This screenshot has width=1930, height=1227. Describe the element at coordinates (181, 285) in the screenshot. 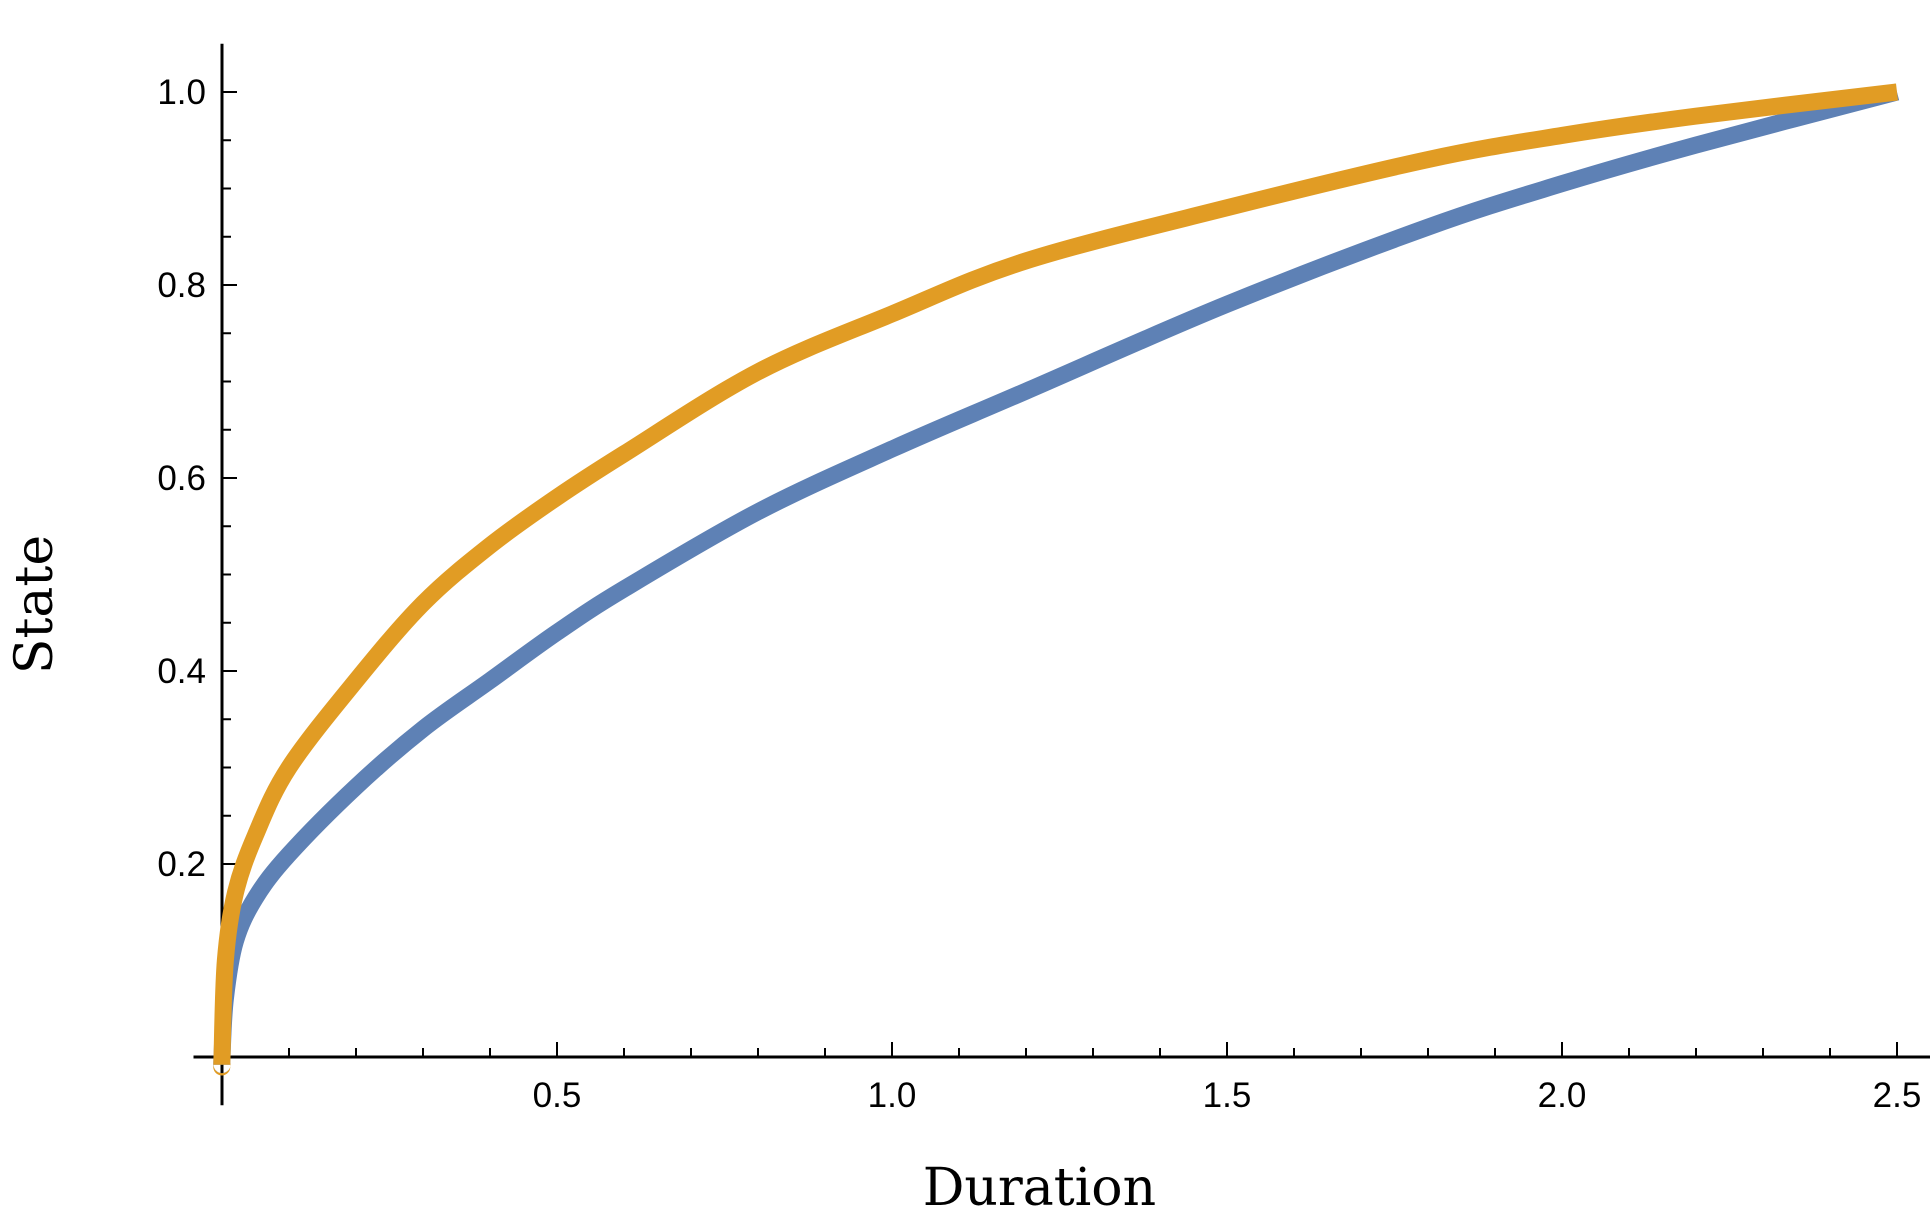

I see `y-tick-label: 0.8` at that location.